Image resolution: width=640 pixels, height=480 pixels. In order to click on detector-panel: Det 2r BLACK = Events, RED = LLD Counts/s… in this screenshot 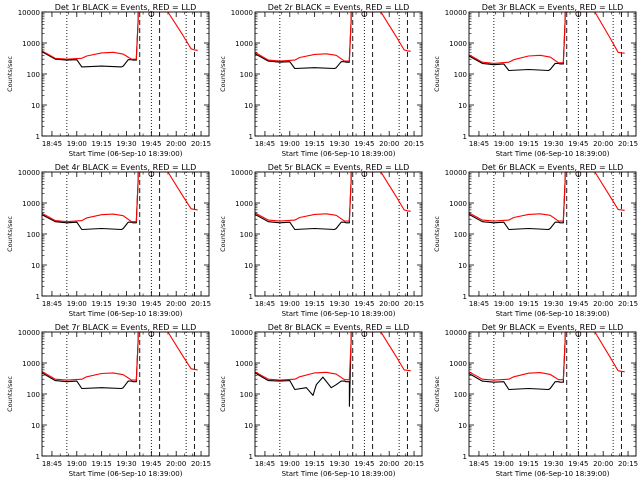, I will do `click(321, 80)`.